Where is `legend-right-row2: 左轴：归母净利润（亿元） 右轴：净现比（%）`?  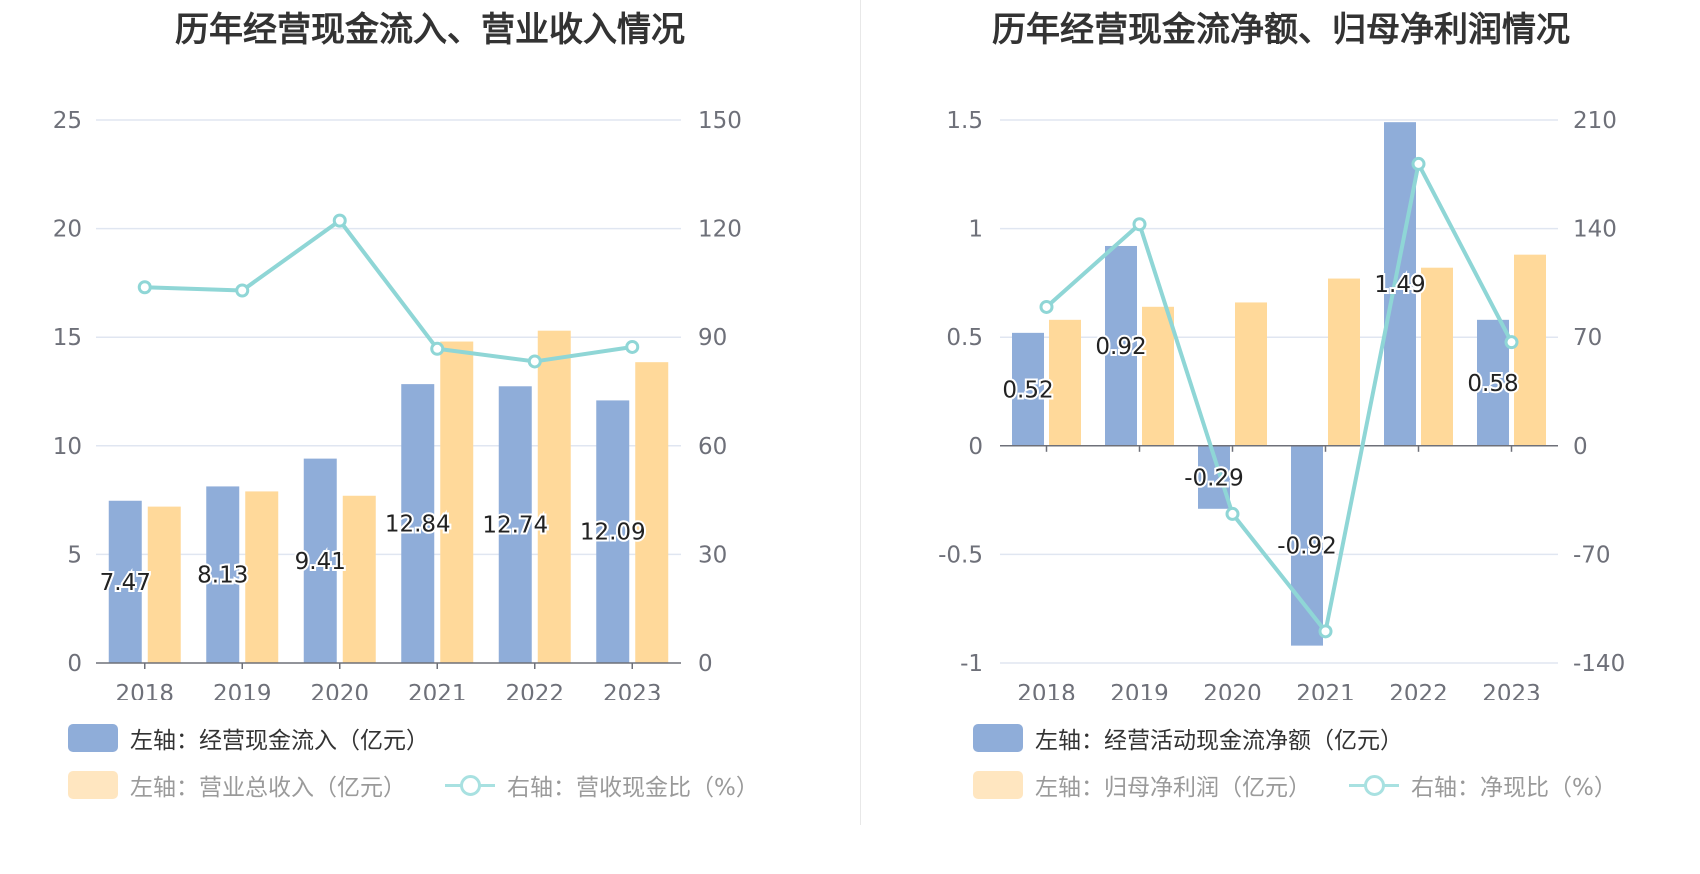 legend-right-row2: 左轴：归母净利润（亿元） 右轴：净现比（%） is located at coordinates (1281, 785).